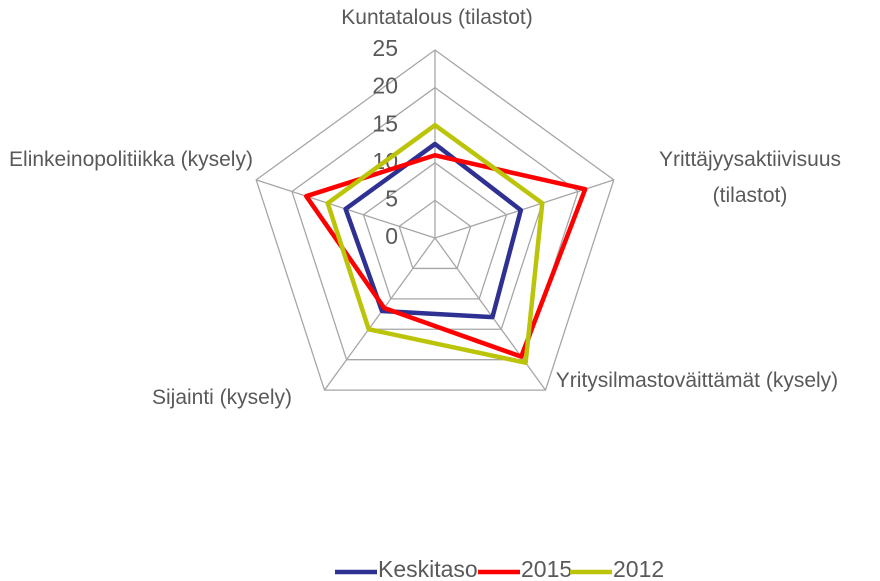 This screenshot has width=880, height=581. Describe the element at coordinates (437, 17) in the screenshot. I see `category-label: Kuntatalous (tilastot)` at that location.